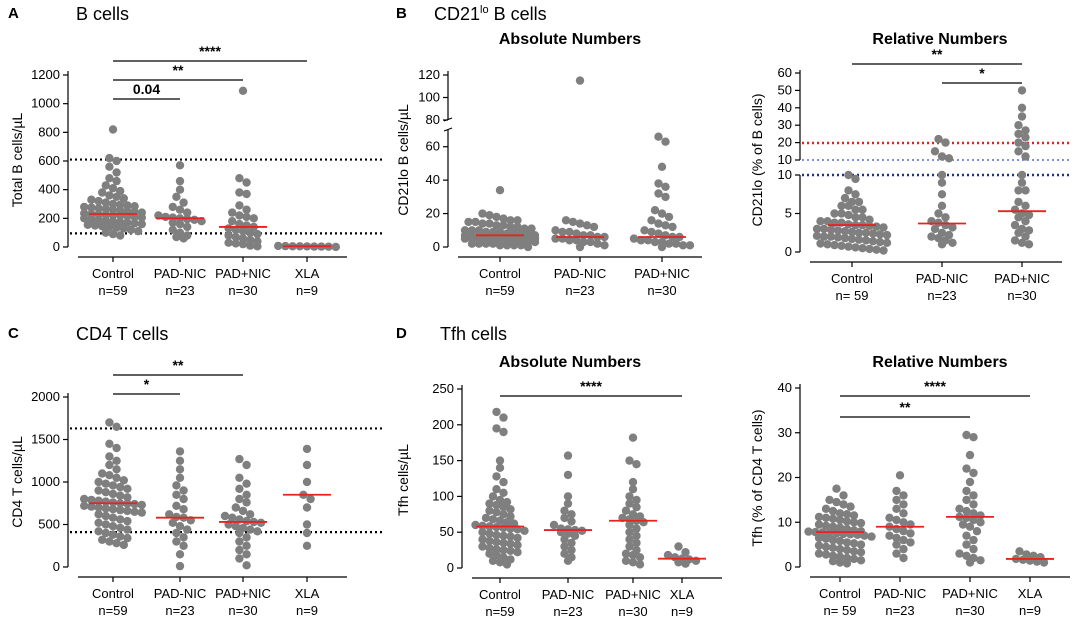 This screenshot has width=1084, height=619. Describe the element at coordinates (757, 477) in the screenshot. I see `chart-d2-y-axis-label: Tfh (% of CD4 T cells)` at that location.